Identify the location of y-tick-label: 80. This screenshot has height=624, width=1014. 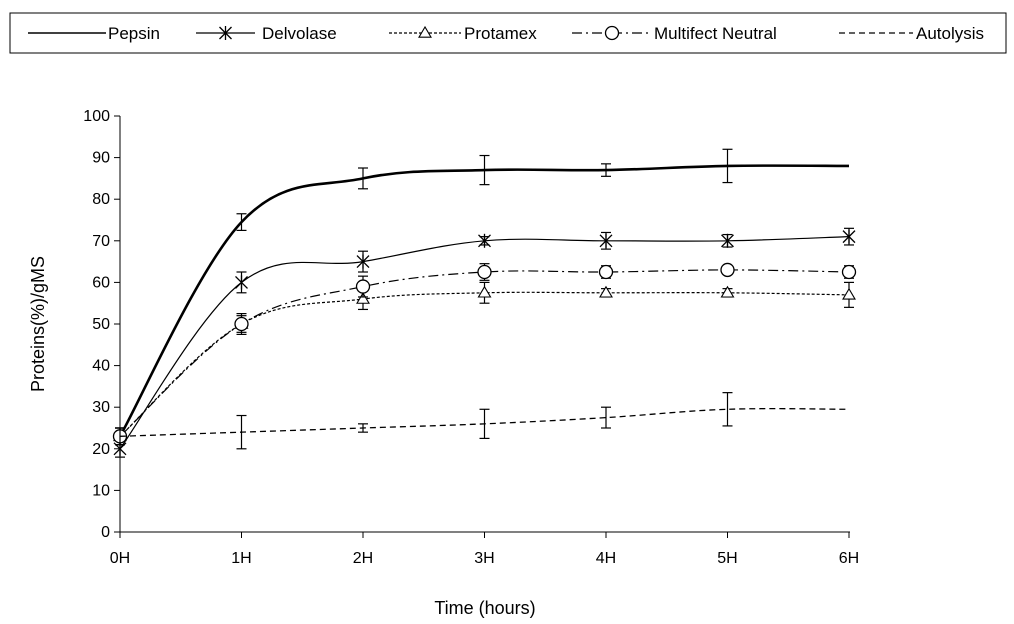
(101, 199).